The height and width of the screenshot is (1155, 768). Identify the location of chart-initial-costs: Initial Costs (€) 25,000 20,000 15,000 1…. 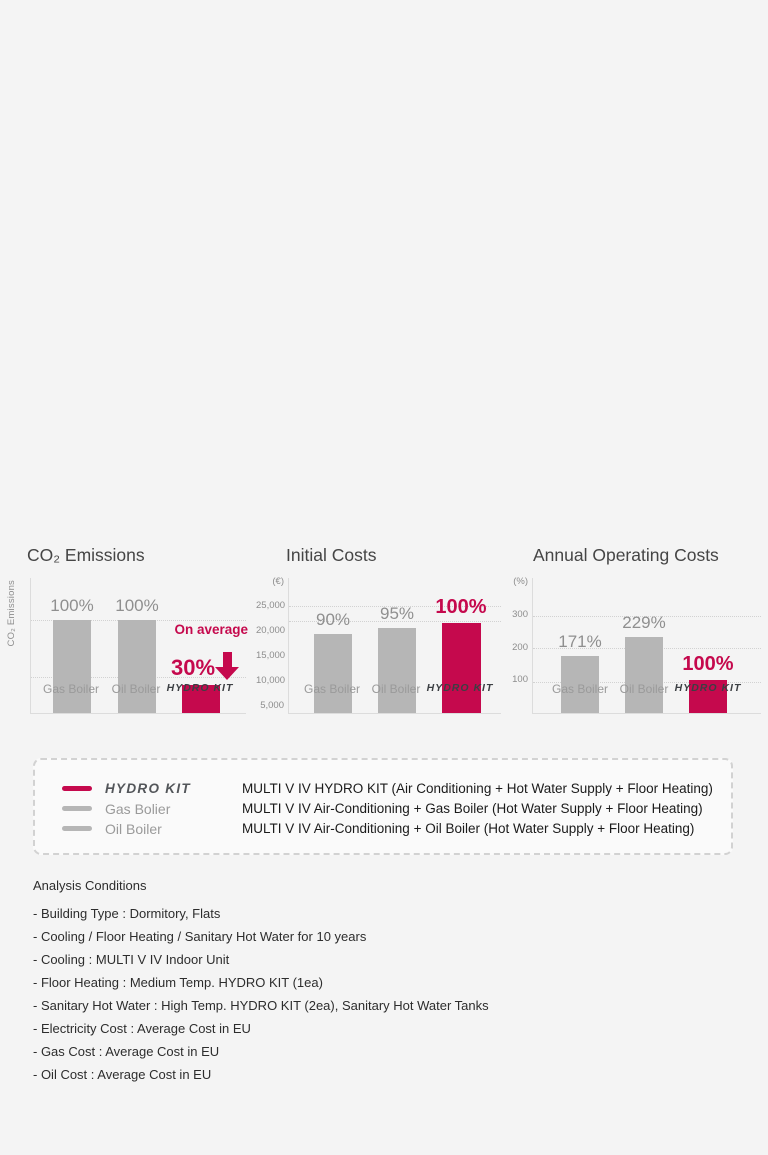
(382, 642).